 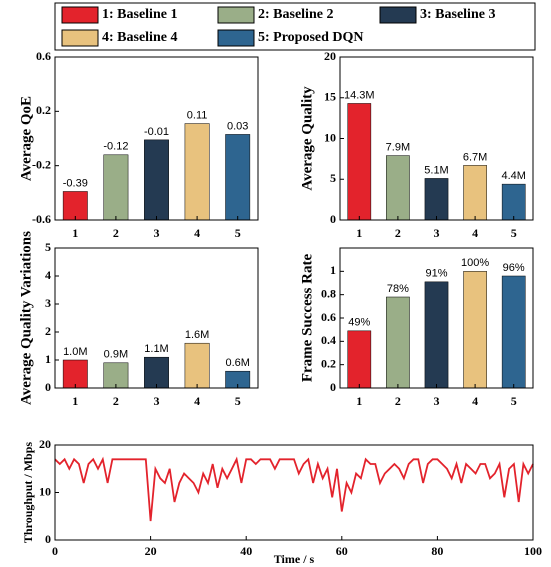 What do you see at coordinates (237, 363) in the screenshot?
I see `value-label: 0.6M` at bounding box center [237, 363].